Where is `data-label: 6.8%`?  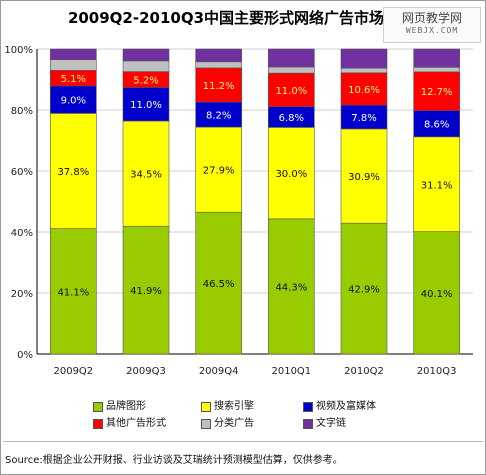
data-label: 6.8% is located at coordinates (291, 118).